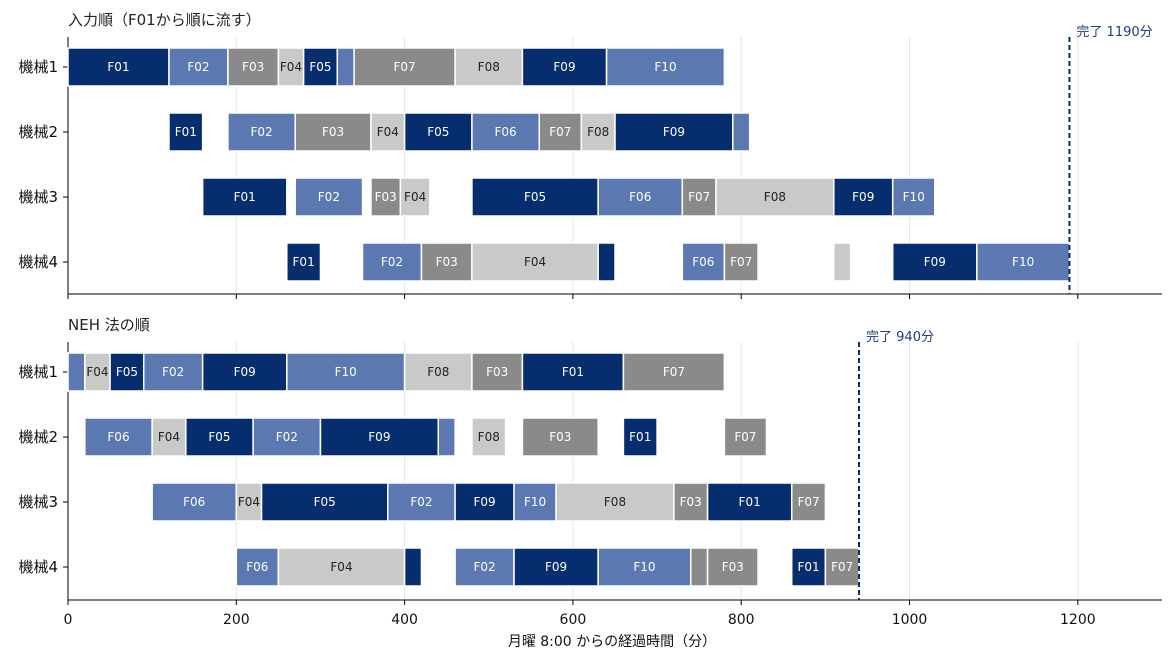  Describe the element at coordinates (612, 642) in the screenshot. I see `x-axis-label: 月曜 8:00 からの経過時間（分）` at that location.